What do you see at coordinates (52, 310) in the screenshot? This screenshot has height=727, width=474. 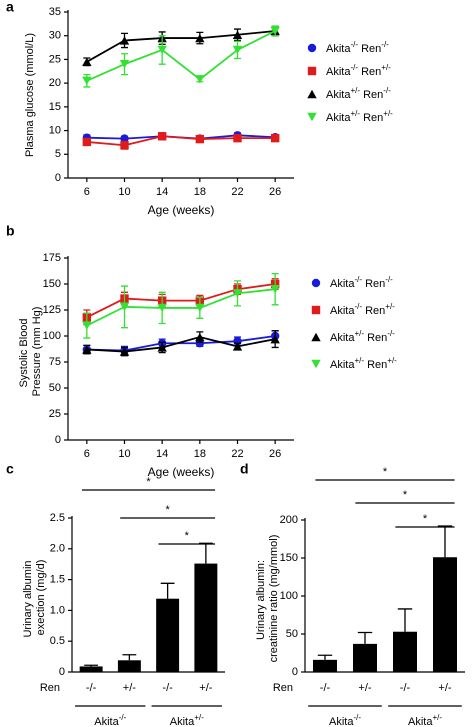 I see `y-tick-label: 125` at bounding box center [52, 310].